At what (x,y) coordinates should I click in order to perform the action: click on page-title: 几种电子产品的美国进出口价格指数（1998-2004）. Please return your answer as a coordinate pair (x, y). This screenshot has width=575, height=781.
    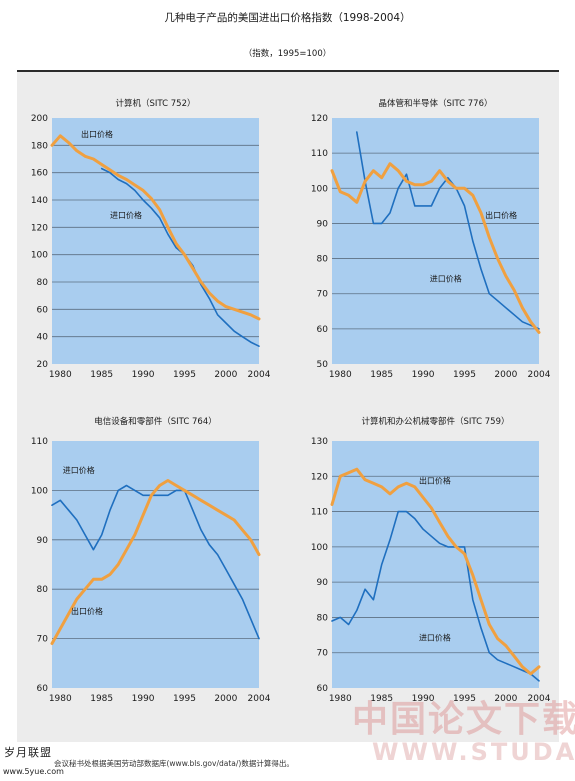
    Looking at the image, I should click on (287, 18).